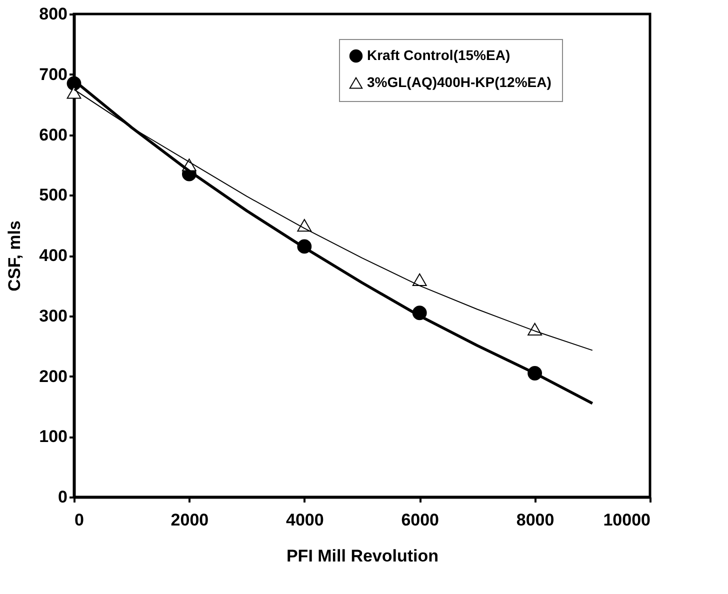 The height and width of the screenshot is (594, 728). Describe the element at coordinates (53, 14) in the screenshot. I see `y-tick-label: 800` at that location.